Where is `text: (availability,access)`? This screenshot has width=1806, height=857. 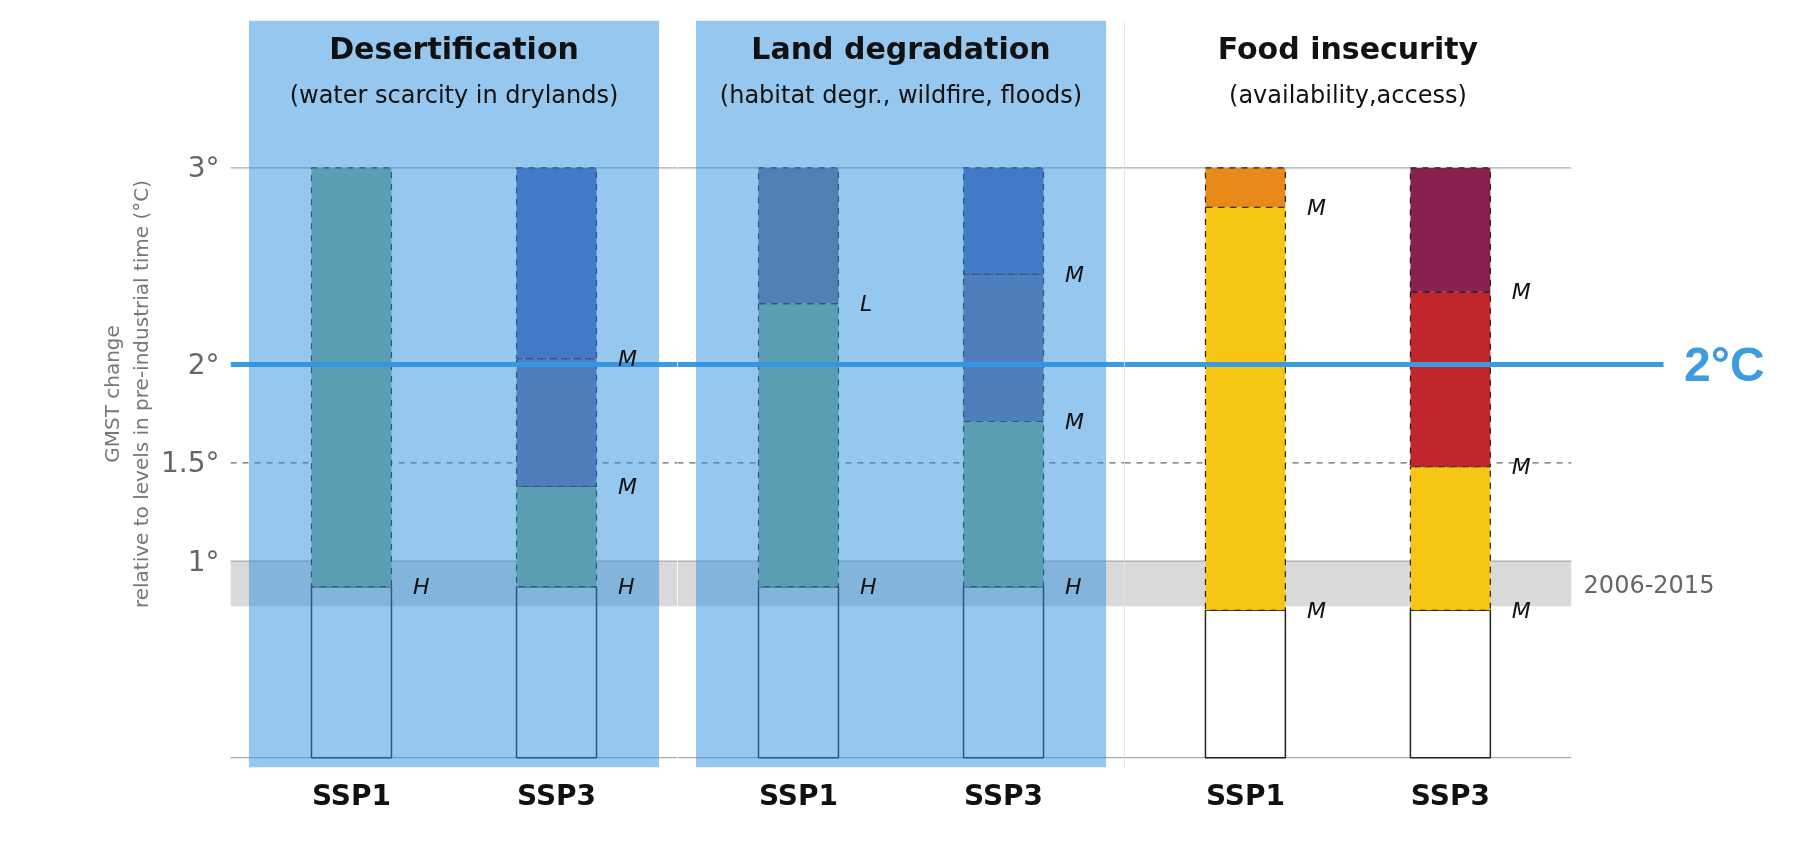
text: (availability,access) is located at coordinates (1348, 94).